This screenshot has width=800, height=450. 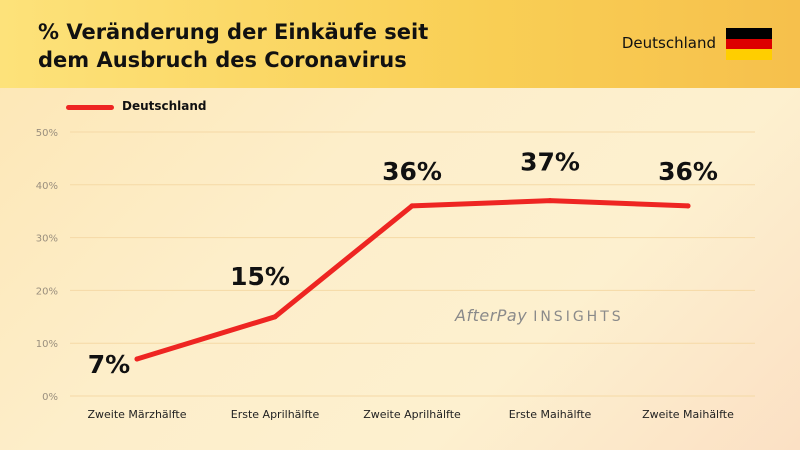 What do you see at coordinates (47, 186) in the screenshot?
I see `y-tick-label: 40%` at bounding box center [47, 186].